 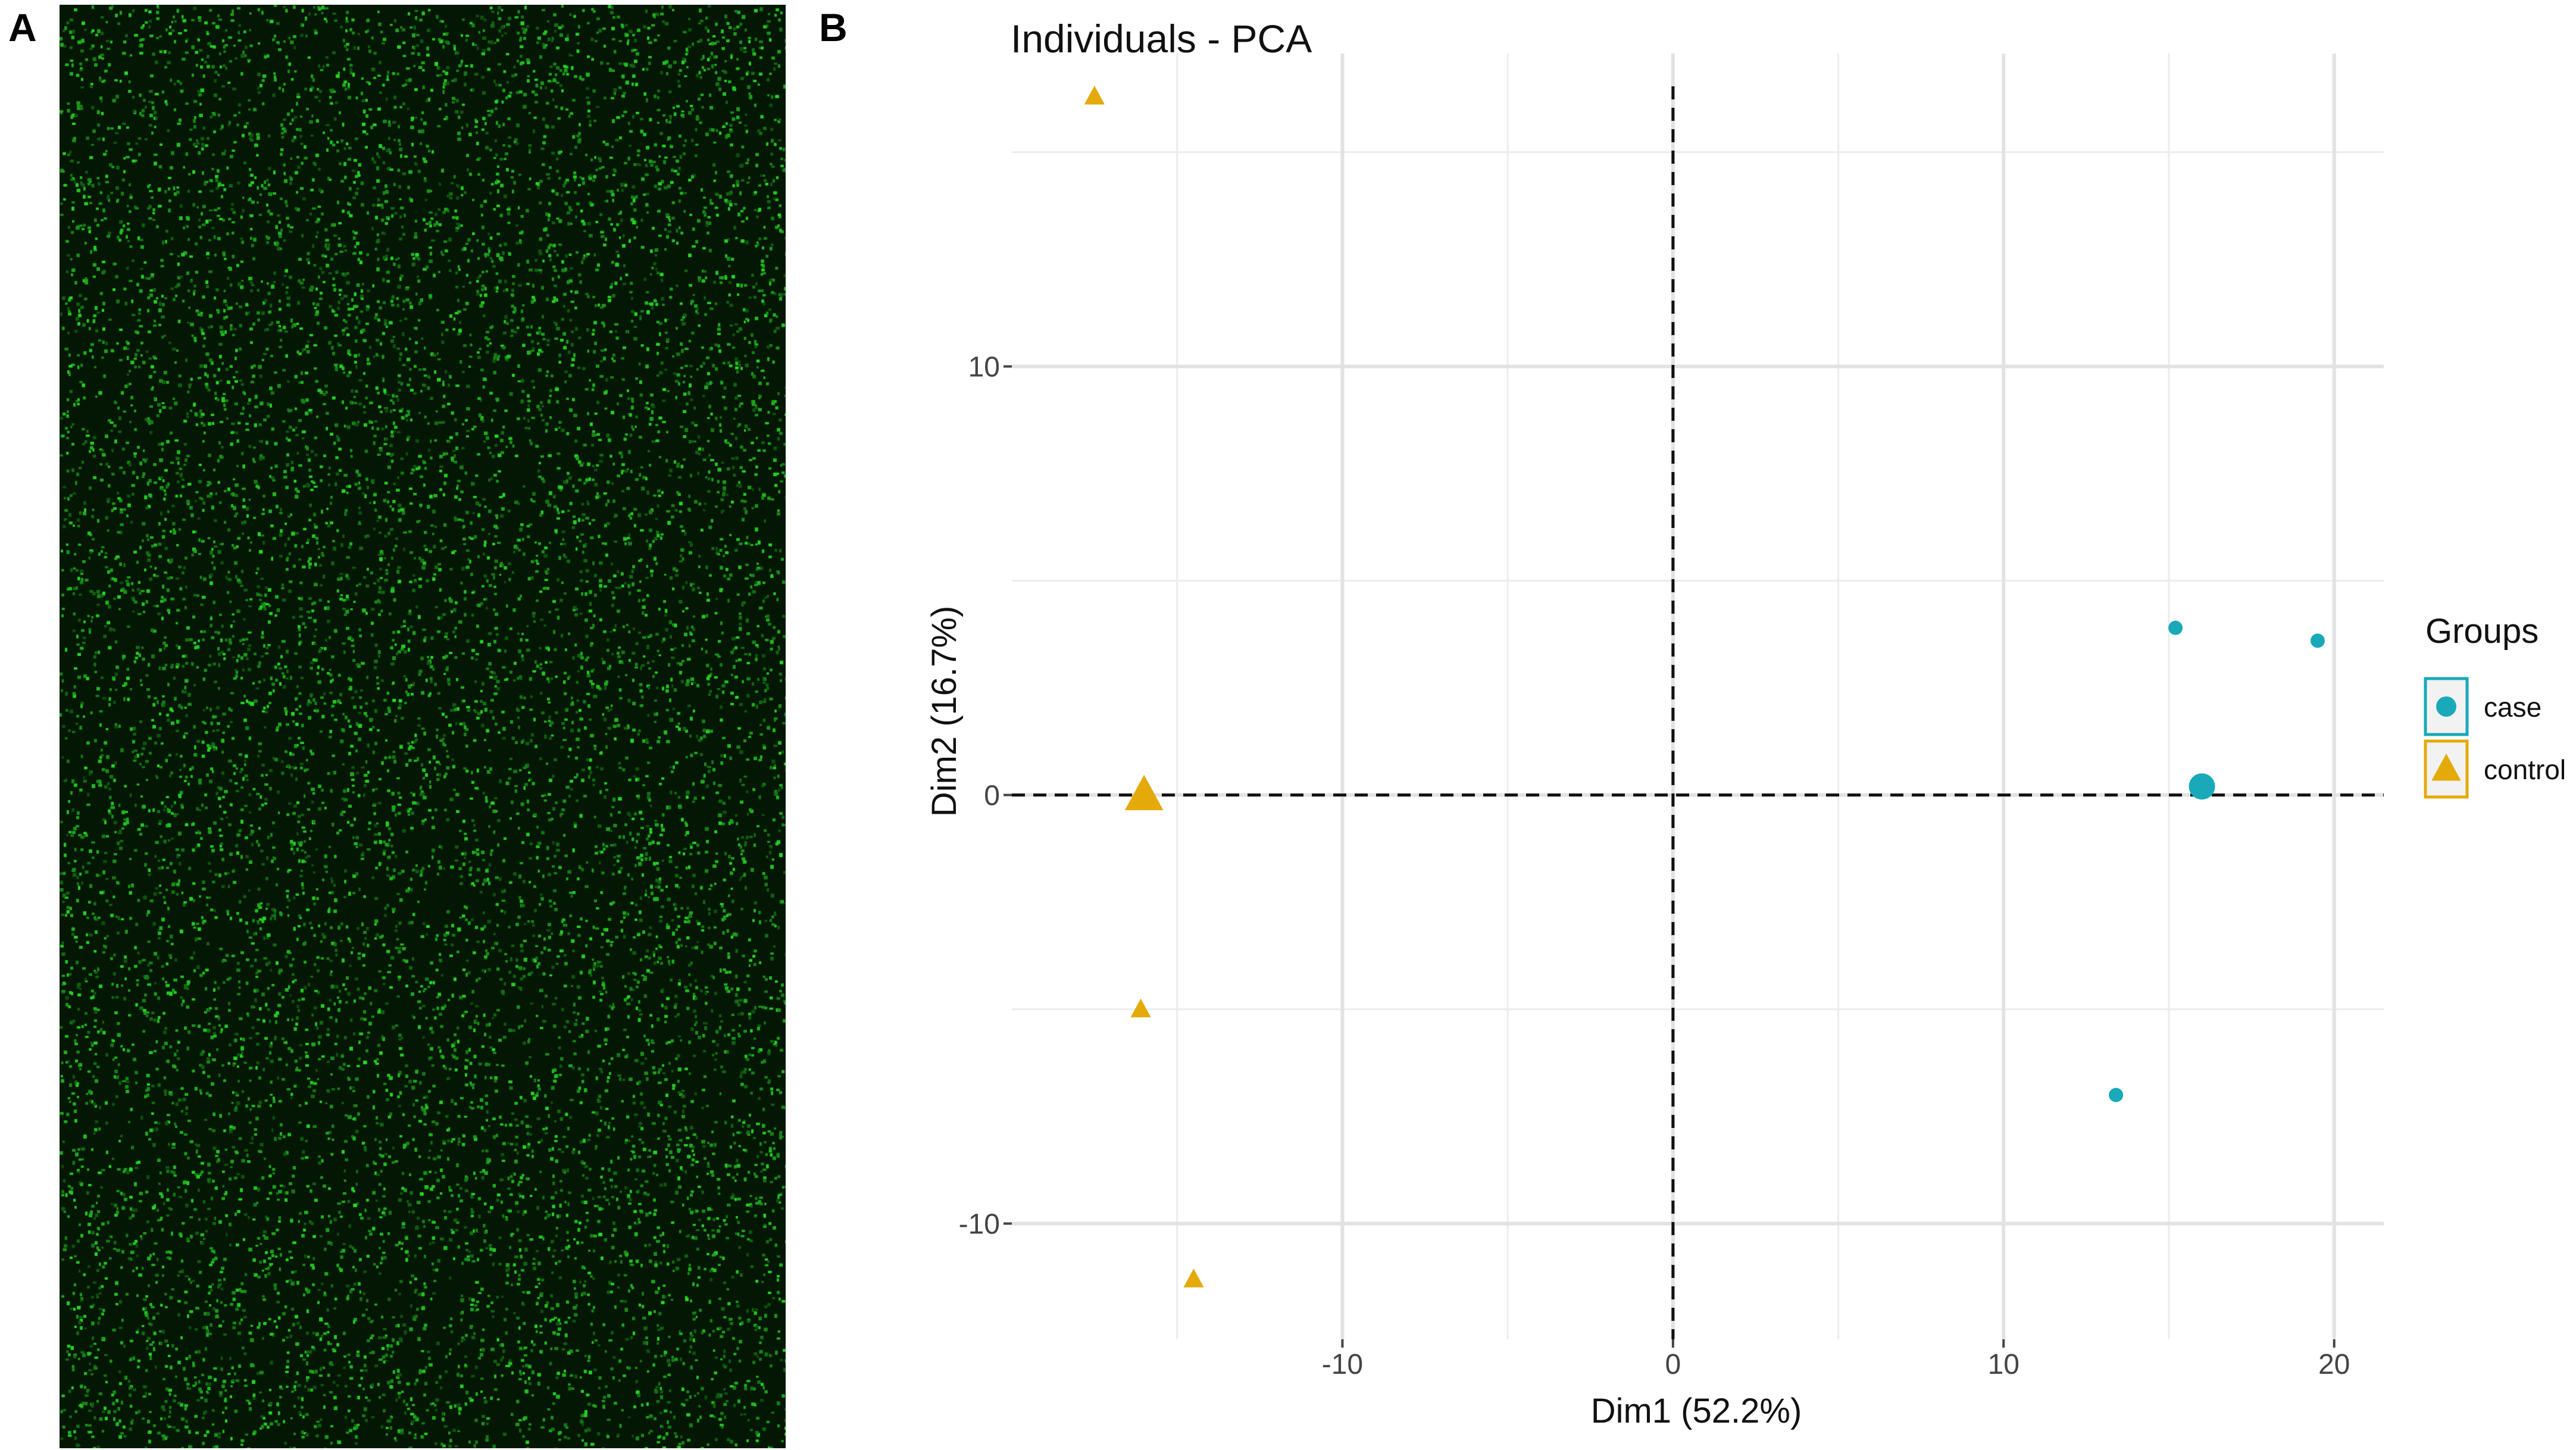 I want to click on x-tick-label: 10, so click(x=2003, y=1364).